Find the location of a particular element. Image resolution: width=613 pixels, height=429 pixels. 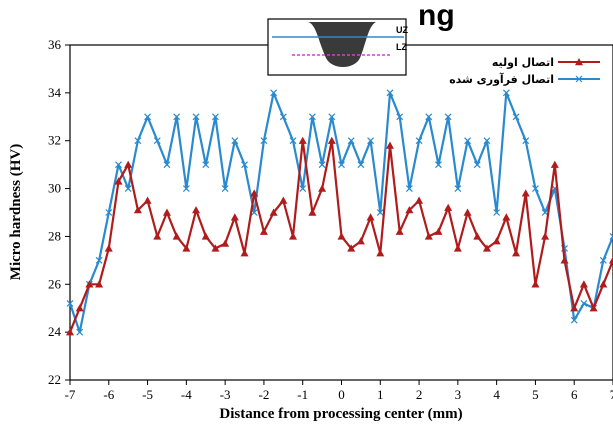

y-tick-label: 34 is located at coordinates (55, 92).